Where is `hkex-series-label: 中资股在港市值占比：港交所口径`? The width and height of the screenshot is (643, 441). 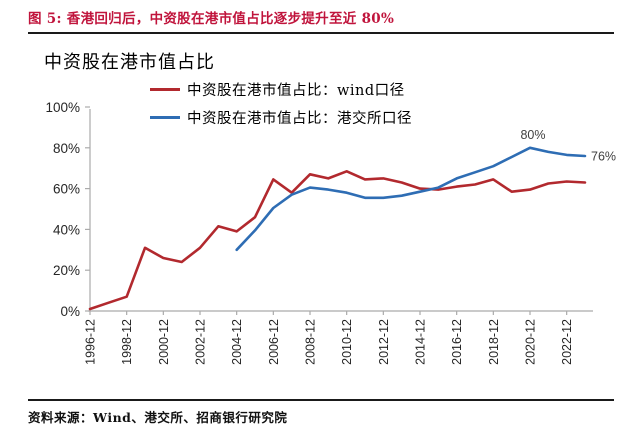
hkex-series-label: 中资股在港市值占比：港交所口径 is located at coordinates (299, 118).